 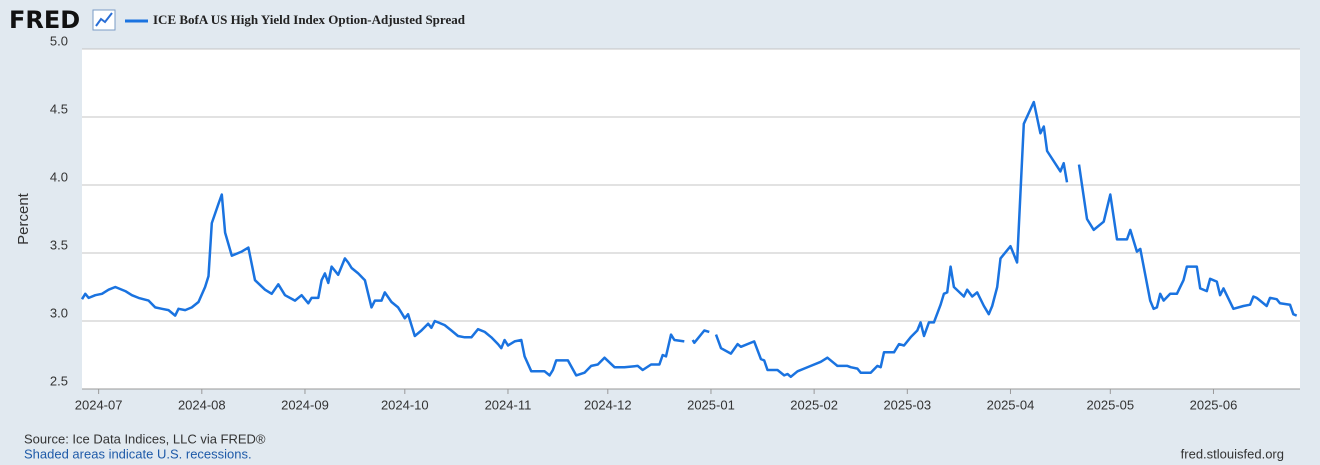 What do you see at coordinates (1232, 453) in the screenshot?
I see `credit: fred.stlouisfed.org` at bounding box center [1232, 453].